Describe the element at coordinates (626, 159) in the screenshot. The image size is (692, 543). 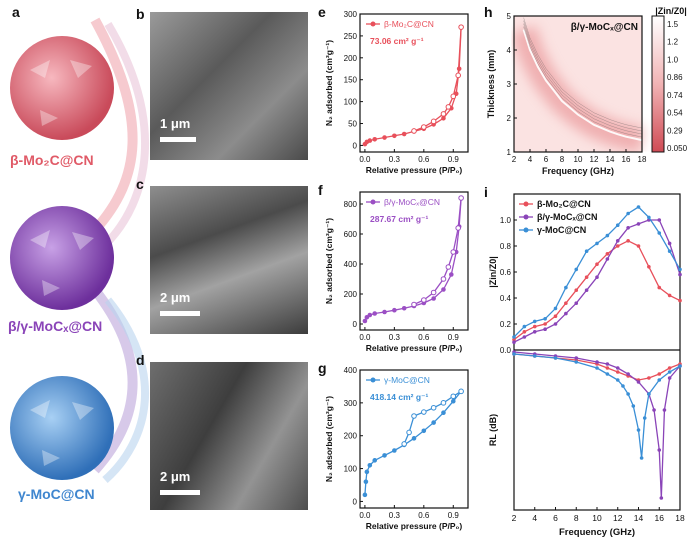
I see `x-tick-label: 16` at that location.